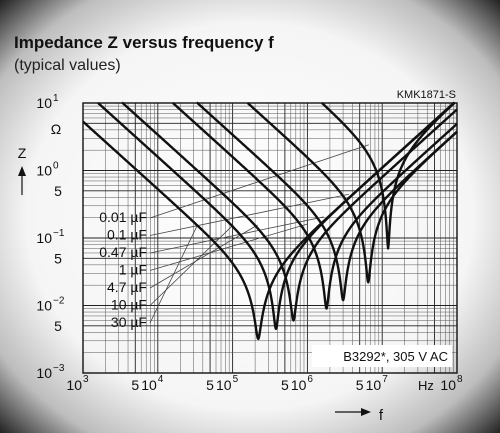 Image resolution: width=500 pixels, height=433 pixels. Describe the element at coordinates (127, 235) in the screenshot. I see `legend-label: 0.1 µF` at that location.